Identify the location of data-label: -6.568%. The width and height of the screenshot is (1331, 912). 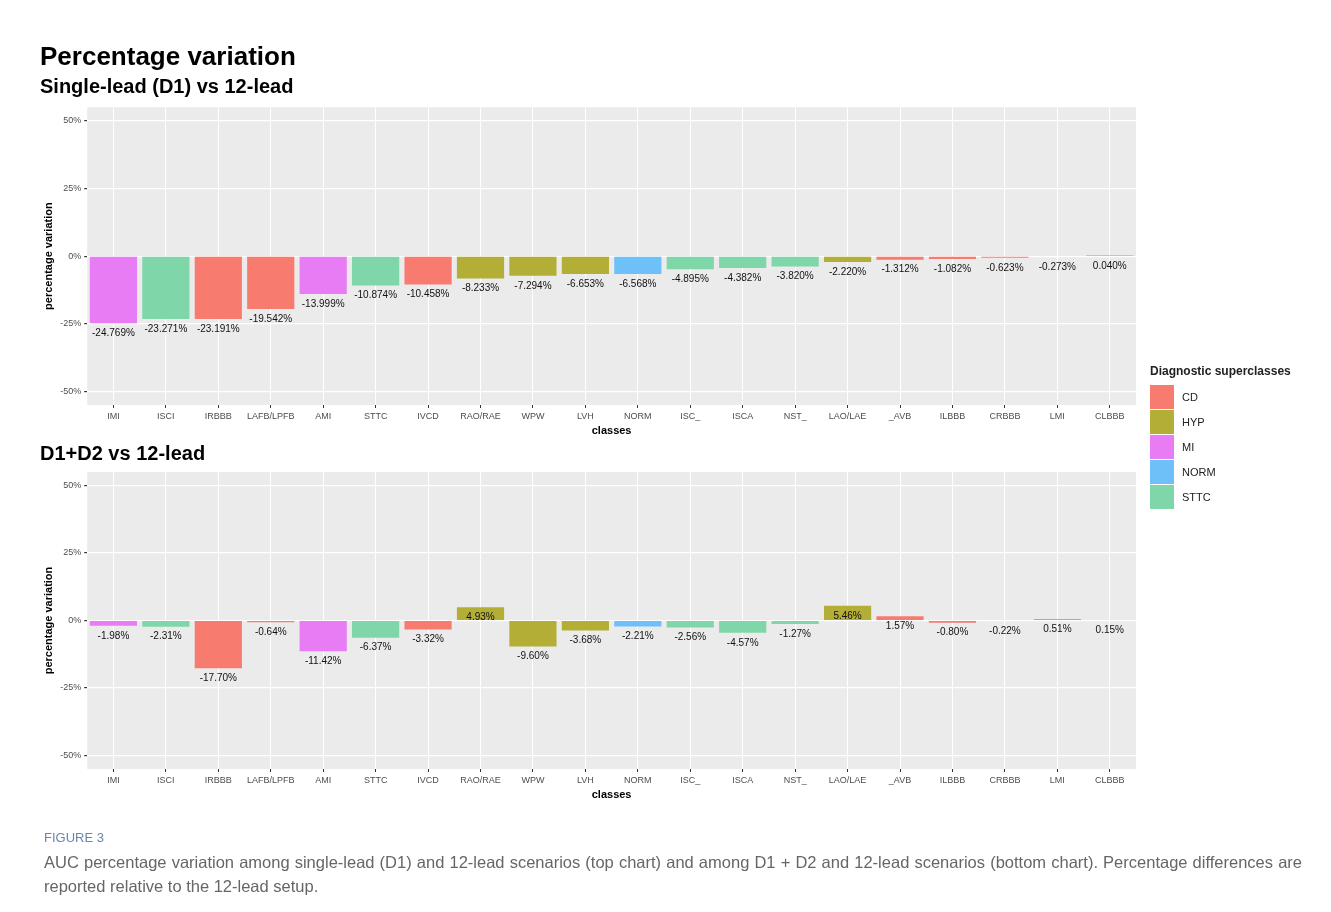
(638, 283).